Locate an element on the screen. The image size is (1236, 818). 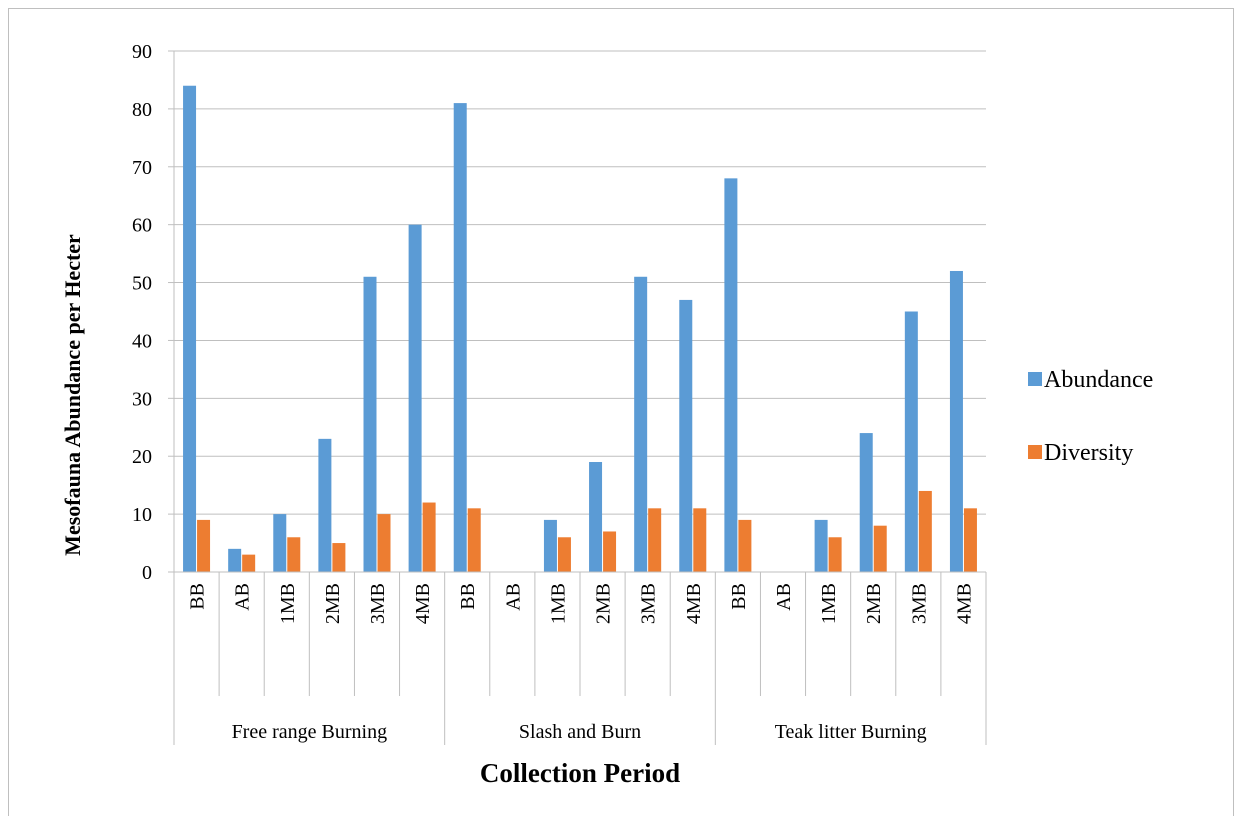
y-tick-label: 30 is located at coordinates (142, 399).